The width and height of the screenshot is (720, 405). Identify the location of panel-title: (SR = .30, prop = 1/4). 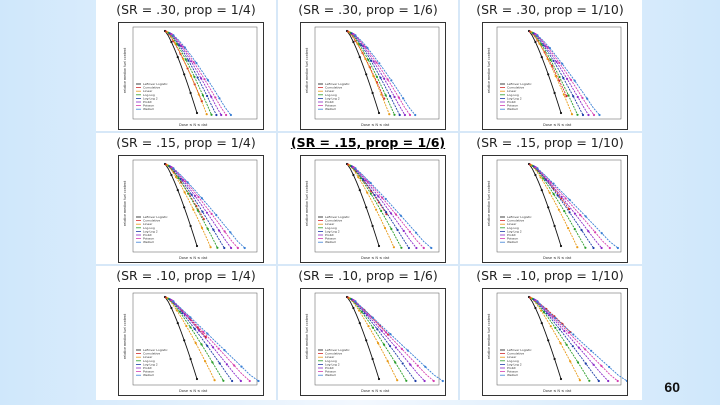
(186, 9).